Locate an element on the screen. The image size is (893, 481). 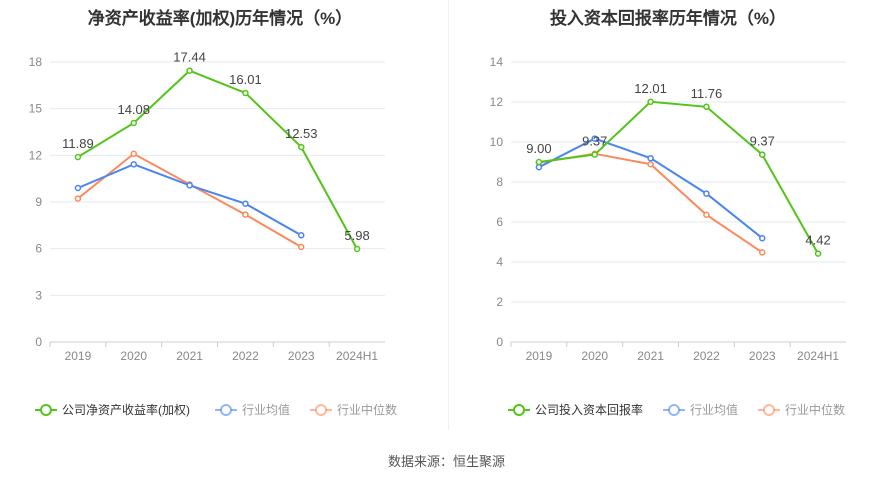
data-label: 17.44 is located at coordinates (189, 57).